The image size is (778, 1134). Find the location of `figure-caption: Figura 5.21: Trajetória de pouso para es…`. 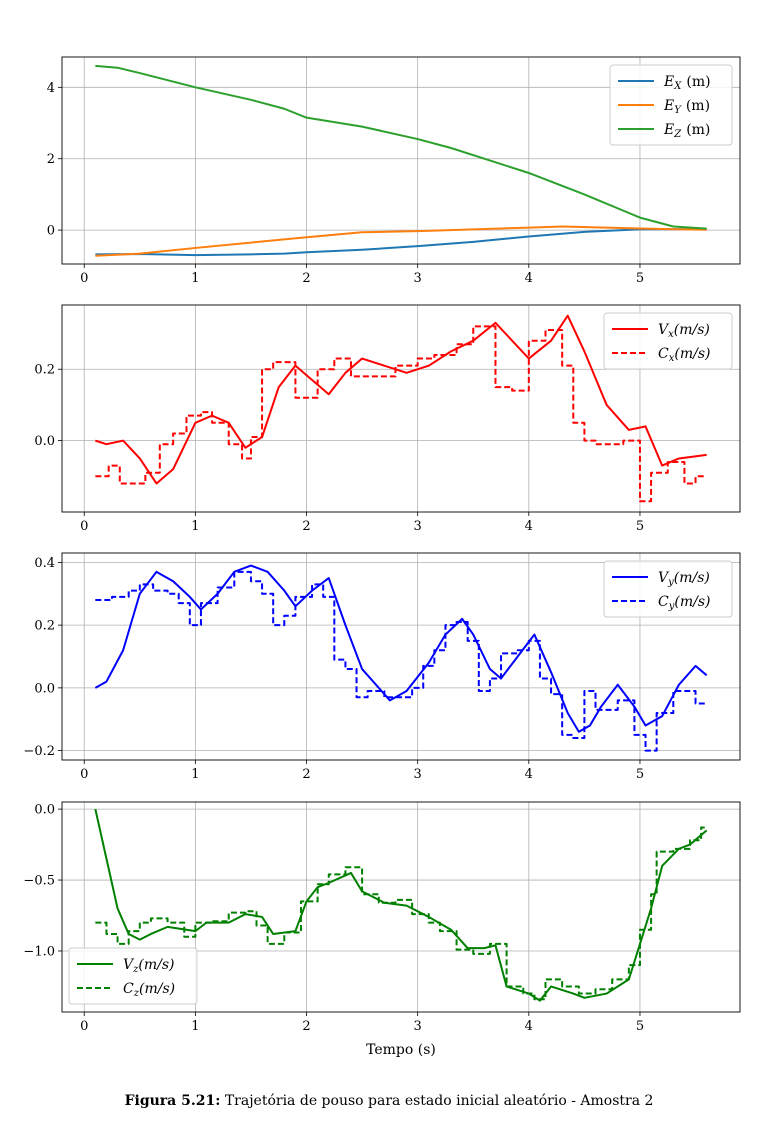

figure-caption: Figura 5.21: Trajetória de pouso para es… is located at coordinates (389, 1101).